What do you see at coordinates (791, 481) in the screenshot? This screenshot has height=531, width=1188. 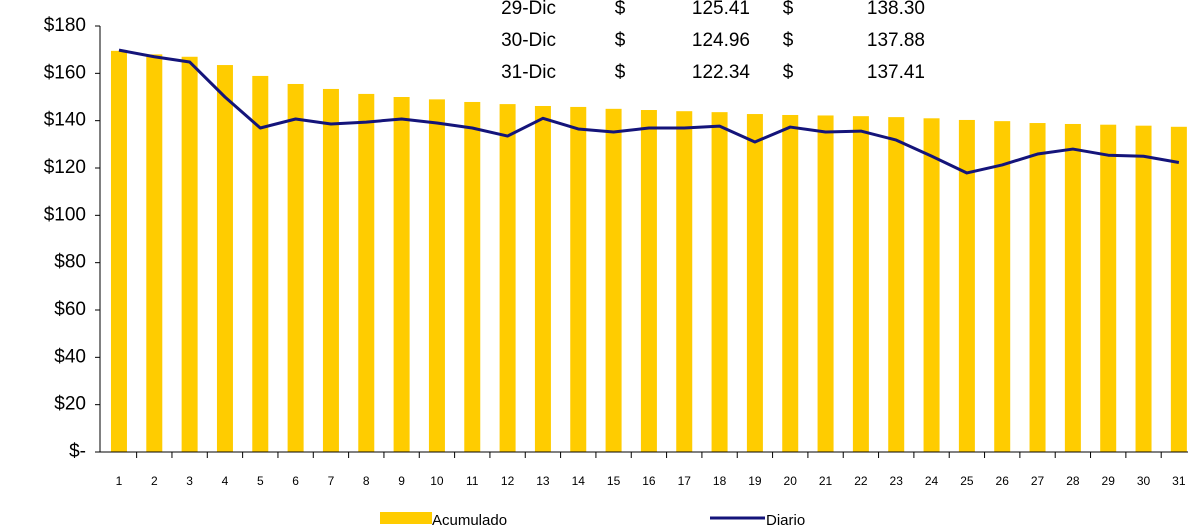 I see `x-tick-label: 20` at bounding box center [791, 481].